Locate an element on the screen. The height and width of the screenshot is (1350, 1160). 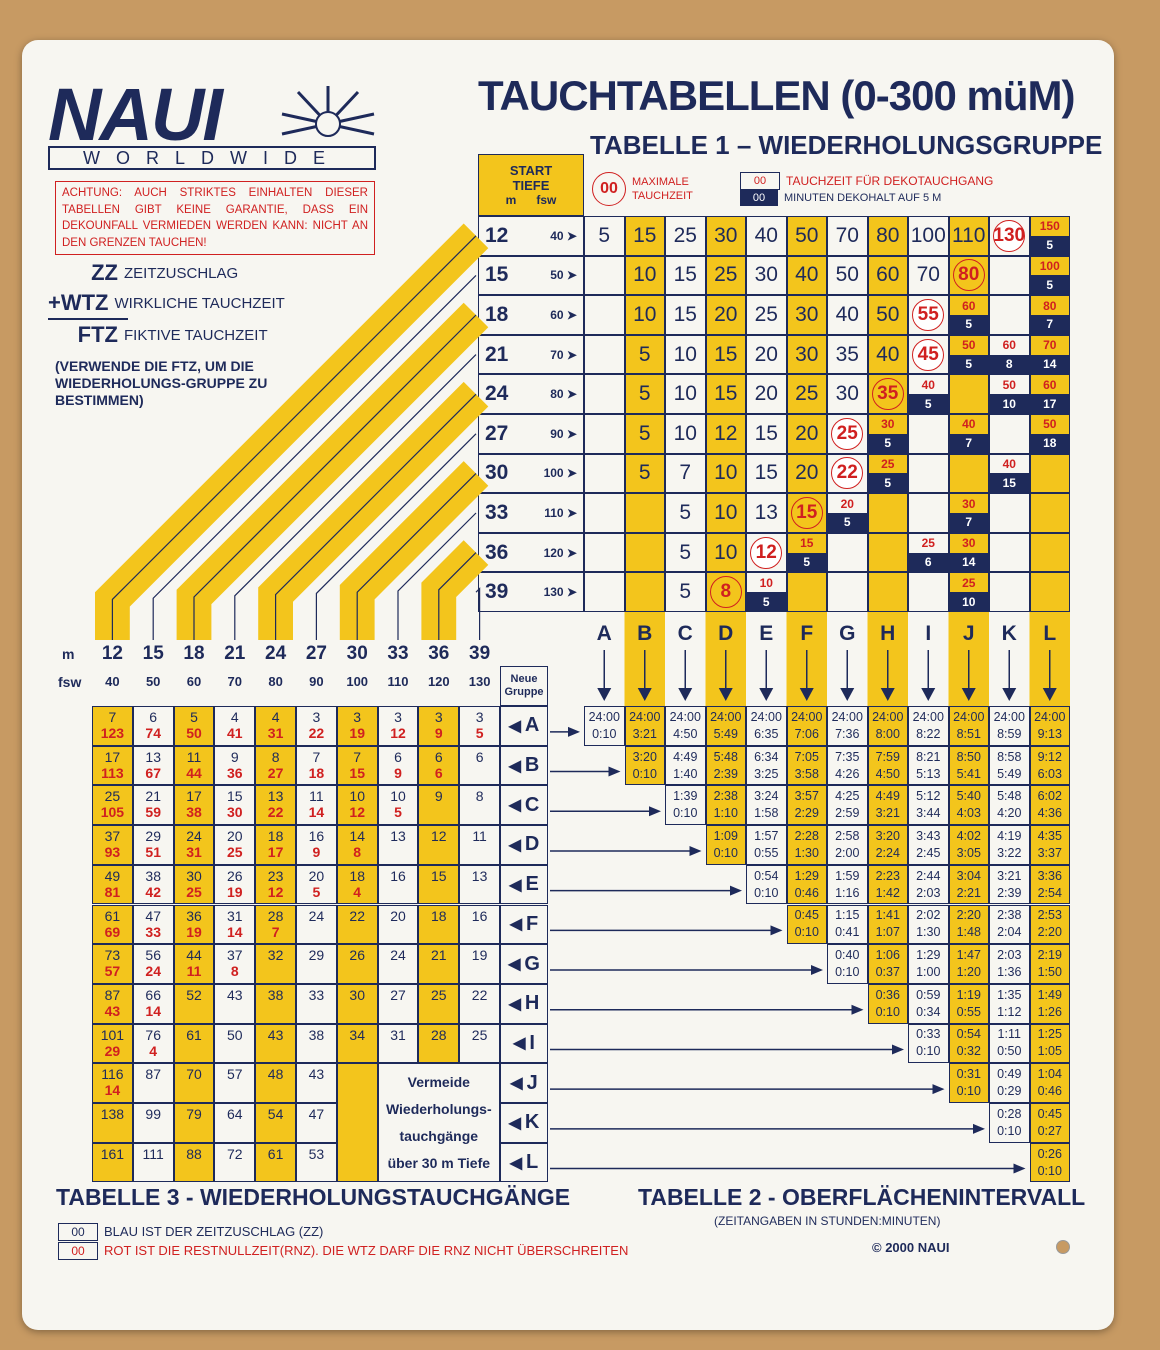
table3-cell: 73 57 is located at coordinates (112, 964).